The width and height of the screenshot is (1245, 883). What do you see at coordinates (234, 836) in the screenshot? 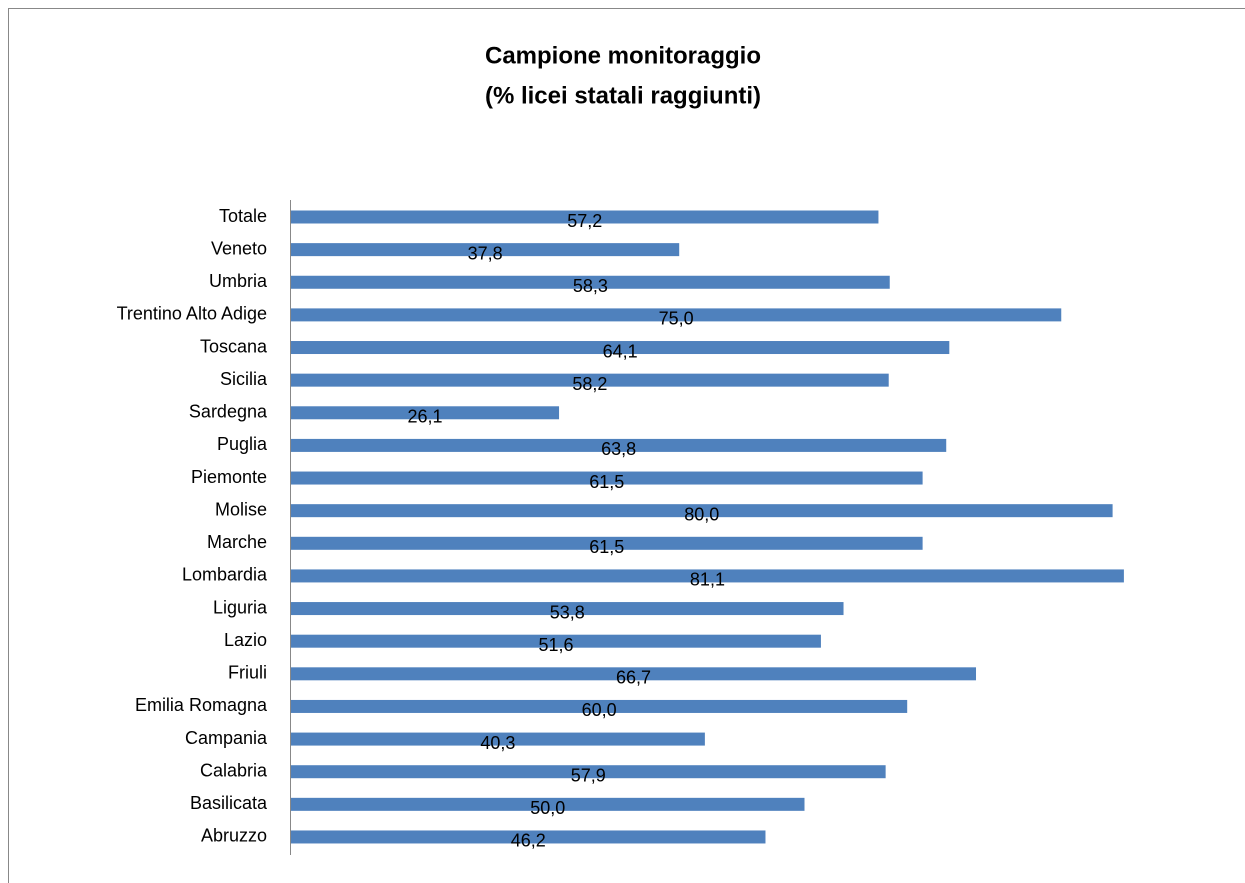
I see `y-tick-label: Abruzzo` at bounding box center [234, 836].